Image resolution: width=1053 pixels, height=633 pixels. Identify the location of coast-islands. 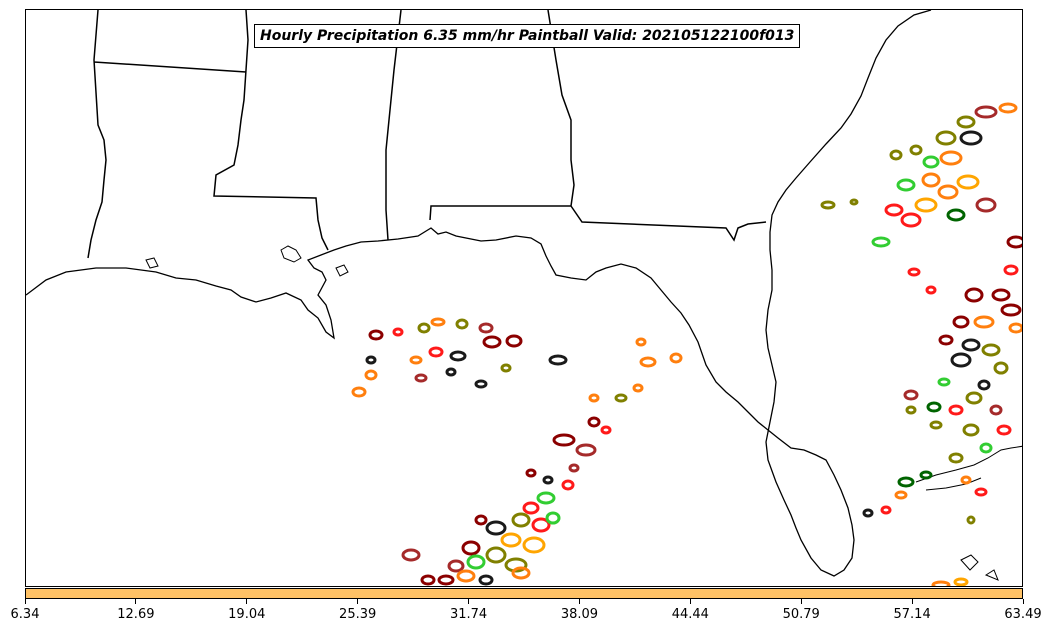
(247, 261).